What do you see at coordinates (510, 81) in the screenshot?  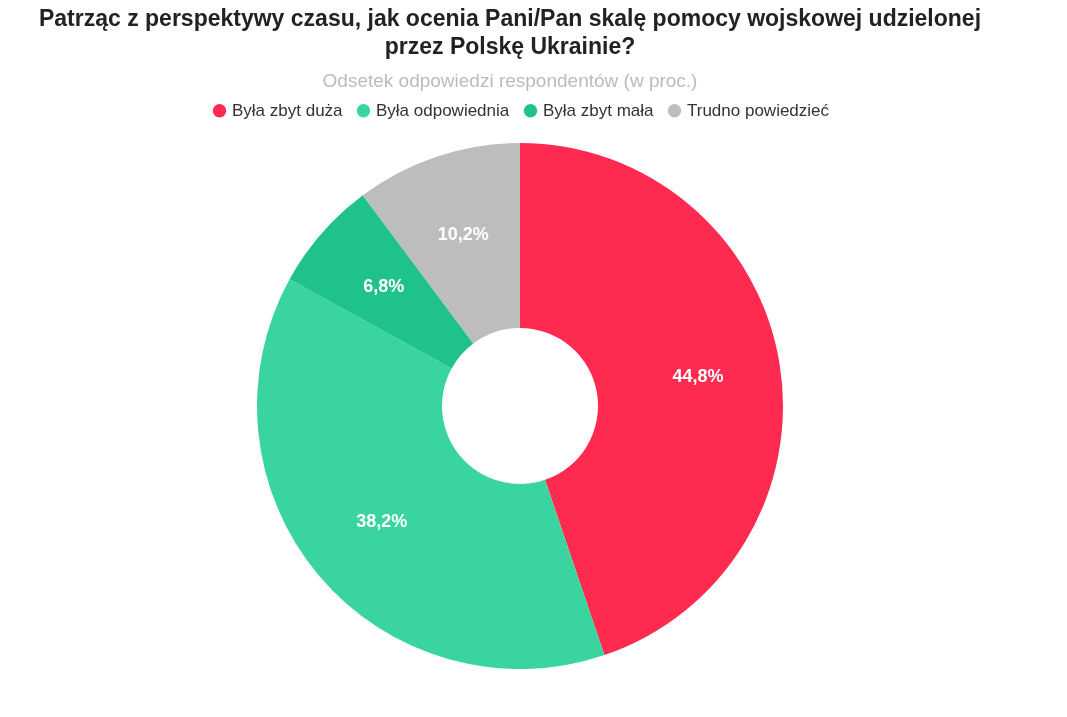 I see `chart-subtitle: Odsetek odpowiedzi respondentów (w proc.)` at bounding box center [510, 81].